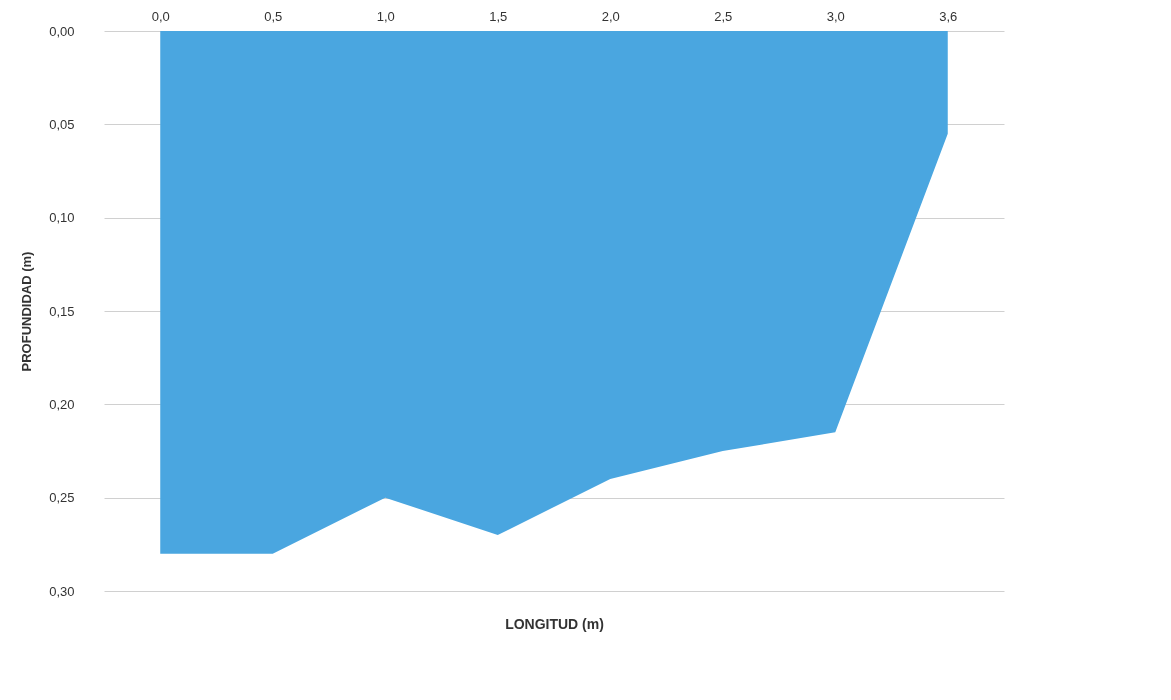 Image resolution: width=1171 pixels, height=700 pixels. Describe the element at coordinates (723, 16) in the screenshot. I see `x-tick-label: 2,5` at that location.